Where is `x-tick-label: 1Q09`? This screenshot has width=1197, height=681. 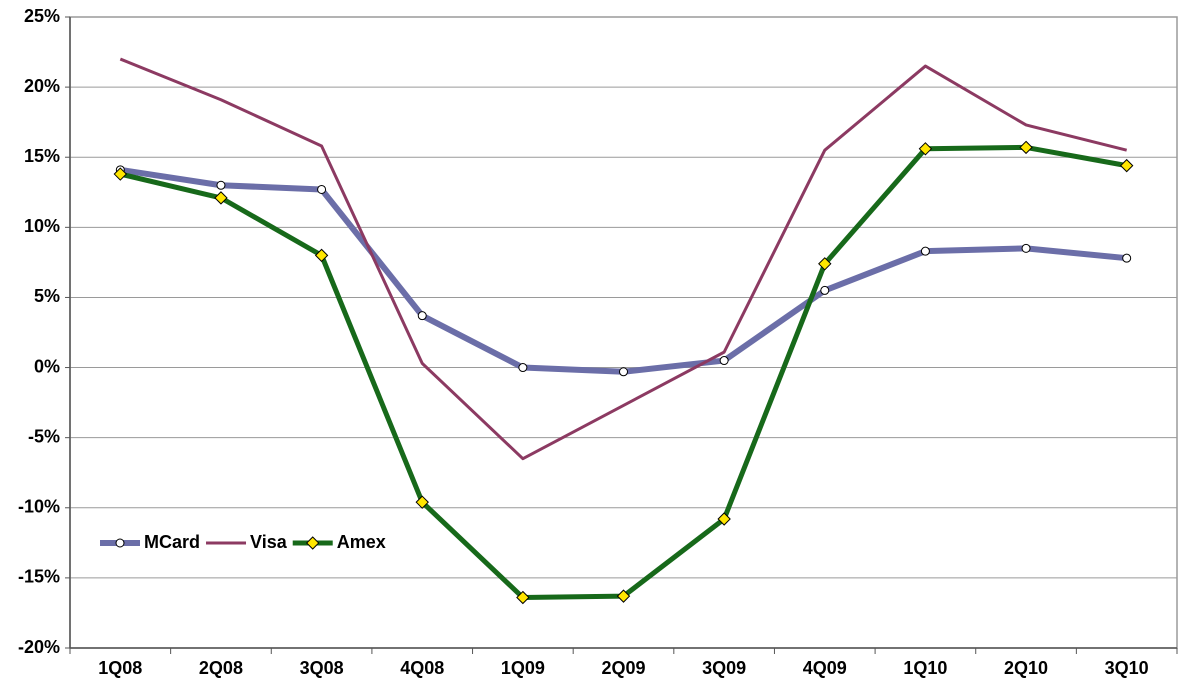 x-tick-label: 1Q09 is located at coordinates (523, 668).